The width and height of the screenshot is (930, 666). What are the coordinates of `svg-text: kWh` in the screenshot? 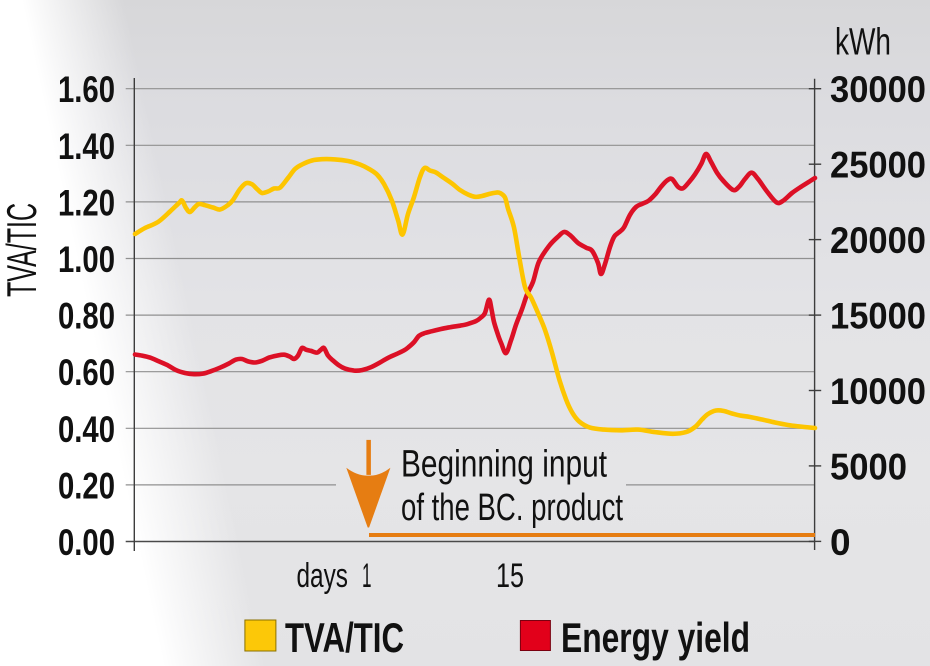 It's located at (863, 43).